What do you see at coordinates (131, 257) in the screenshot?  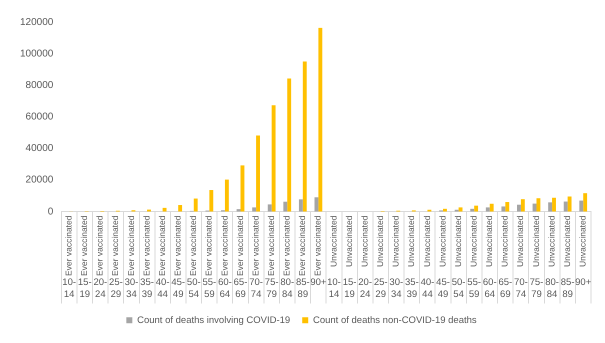 I see `x-tick-label: Ever vaccinated 30-34` at bounding box center [131, 257].